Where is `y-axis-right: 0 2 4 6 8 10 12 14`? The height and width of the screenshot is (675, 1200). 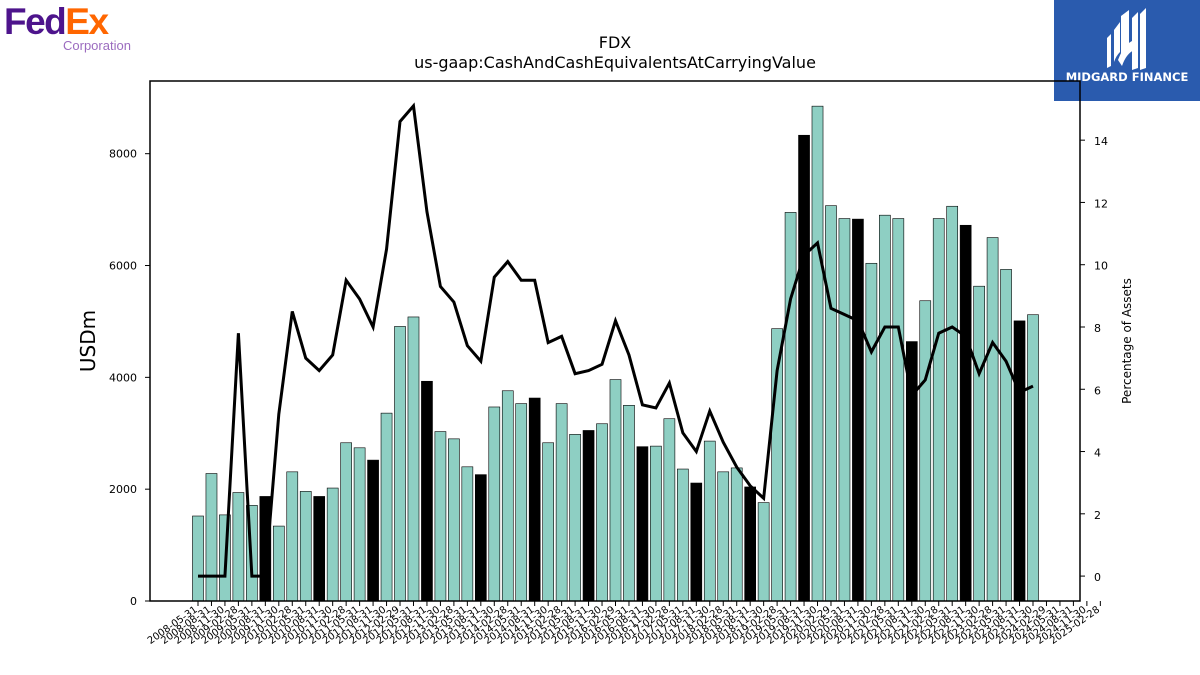 y-axis-right: 0 2 4 6 8 10 12 14 is located at coordinates (1094, 359).